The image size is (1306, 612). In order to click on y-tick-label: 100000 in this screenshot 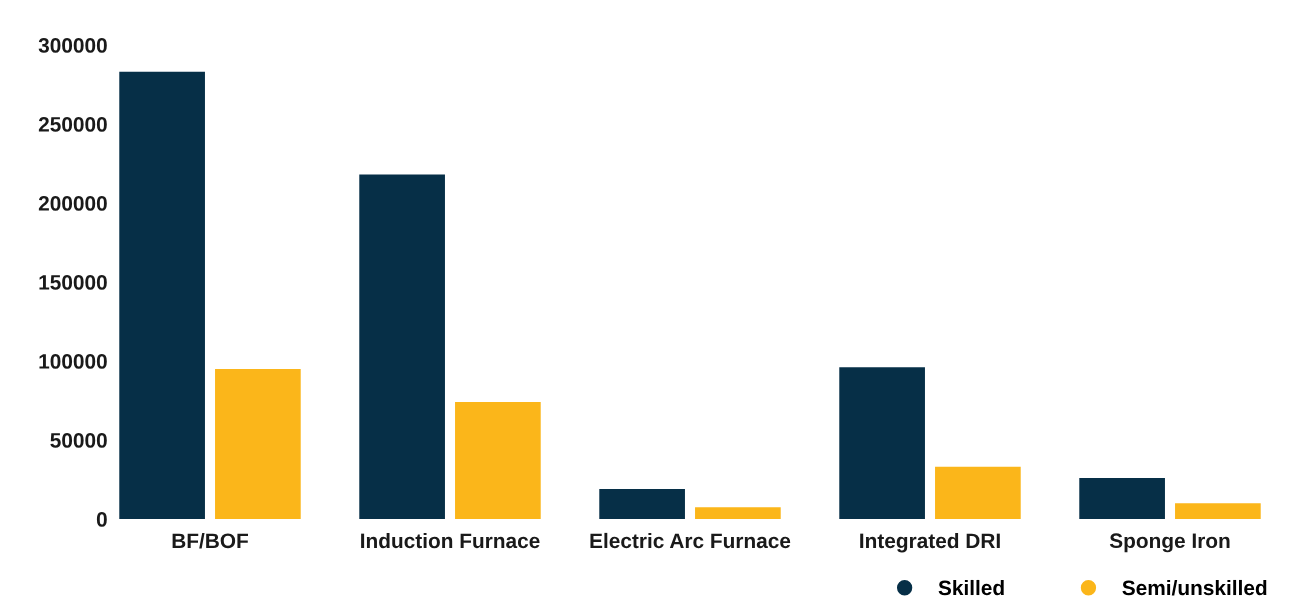, I will do `click(73, 361)`.